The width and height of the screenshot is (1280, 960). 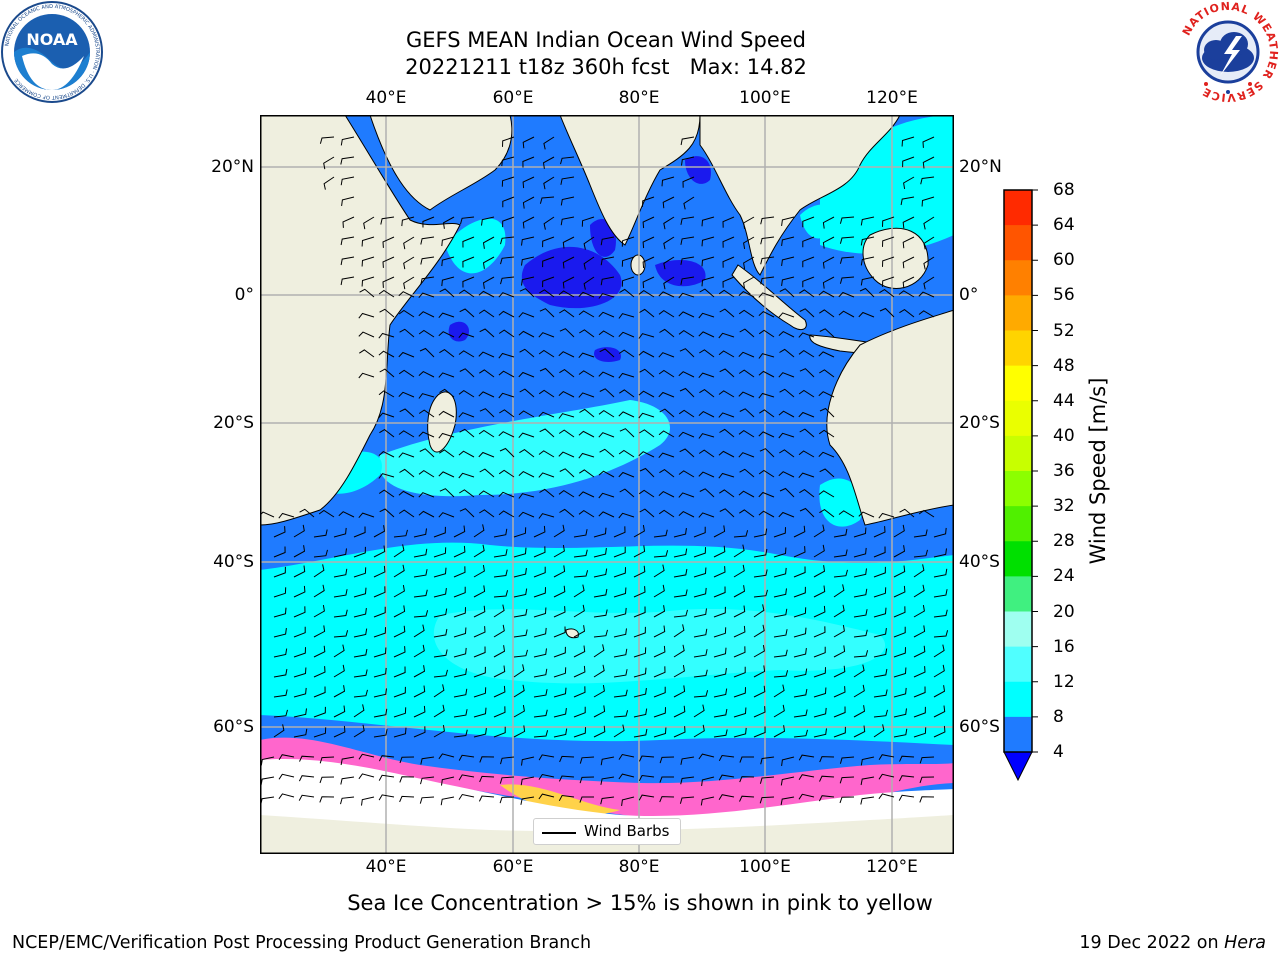 What do you see at coordinates (1018, 453) in the screenshot?
I see `colorbar-segment` at bounding box center [1018, 453].